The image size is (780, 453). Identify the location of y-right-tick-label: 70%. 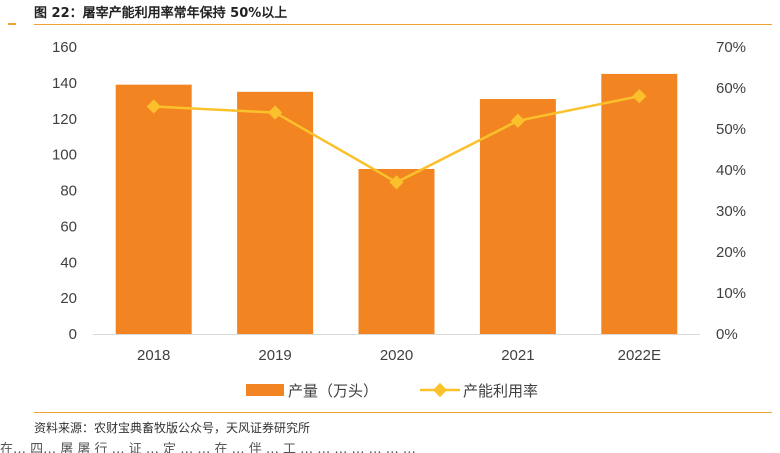
(731, 47).